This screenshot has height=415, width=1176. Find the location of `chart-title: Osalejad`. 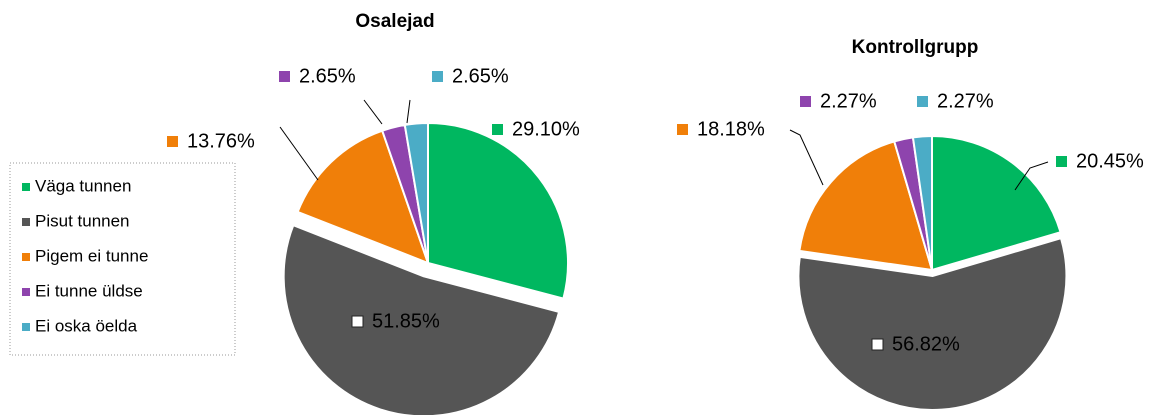

chart-title: Osalejad is located at coordinates (394, 21).